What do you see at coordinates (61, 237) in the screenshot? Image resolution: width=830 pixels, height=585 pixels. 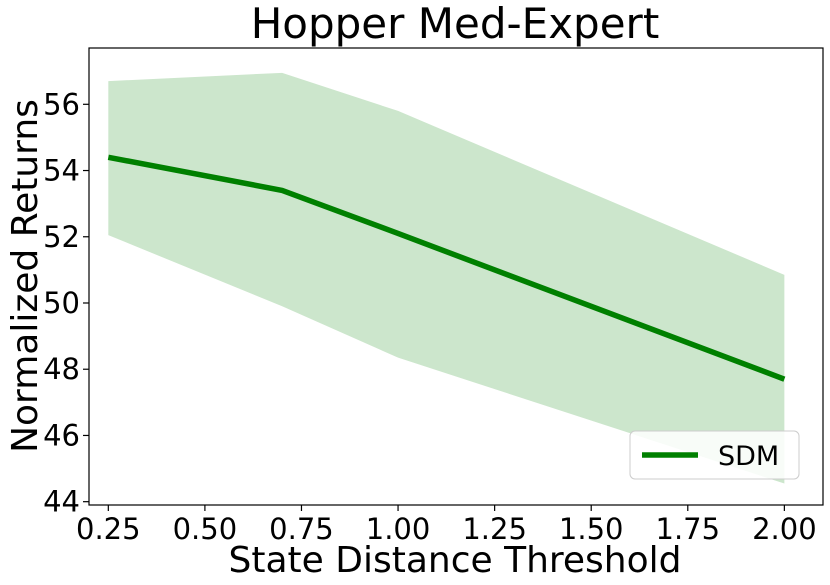 I see `y-tick-label: 52` at bounding box center [61, 237].